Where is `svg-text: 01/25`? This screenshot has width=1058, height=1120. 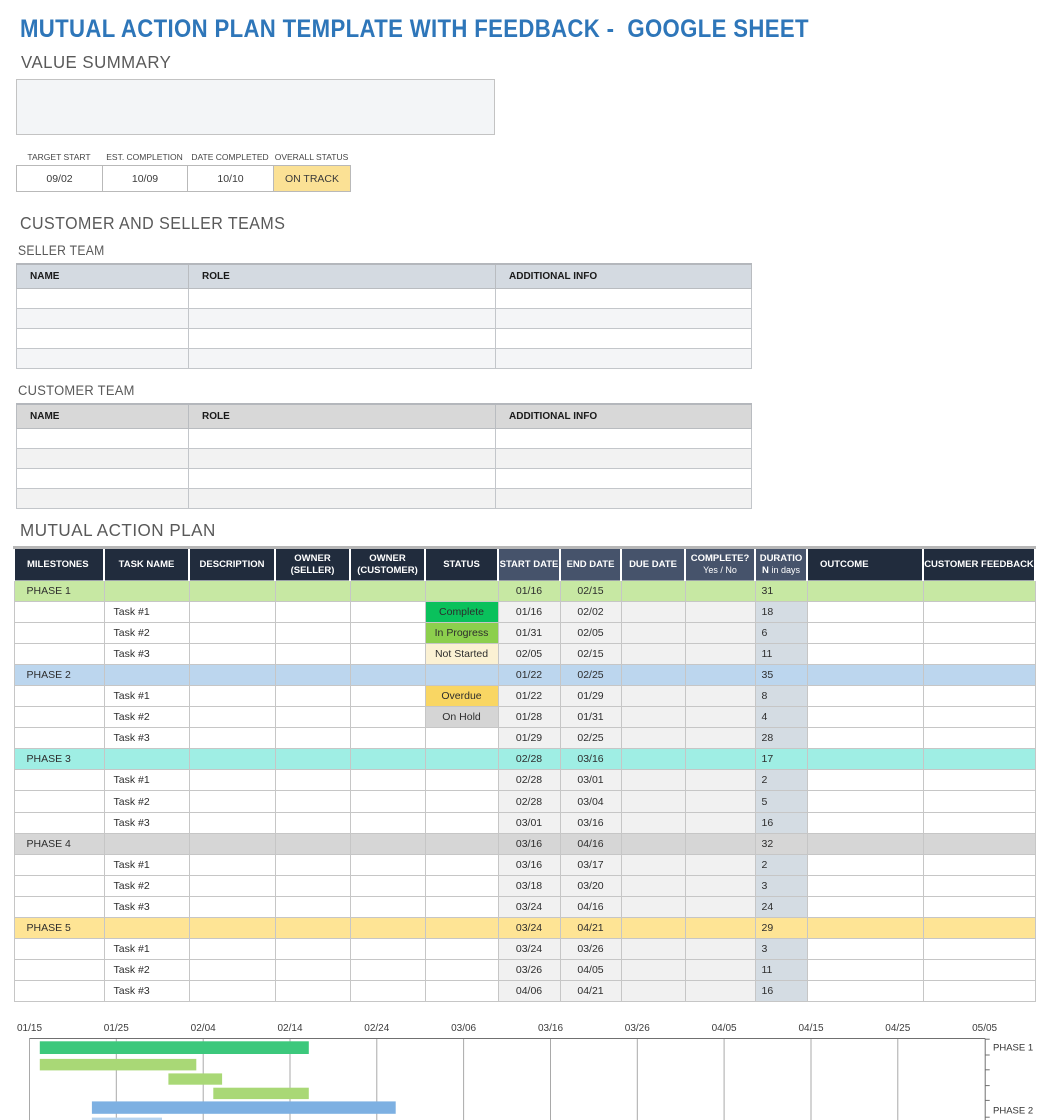 svg-text: 01/25 is located at coordinates (116, 1028).